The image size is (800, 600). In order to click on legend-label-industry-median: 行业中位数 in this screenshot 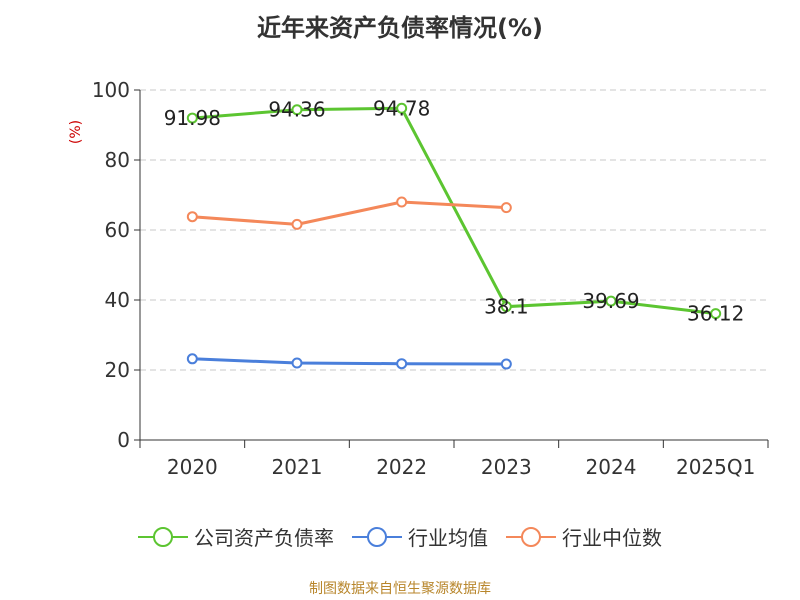, I will do `click(612, 538)`.